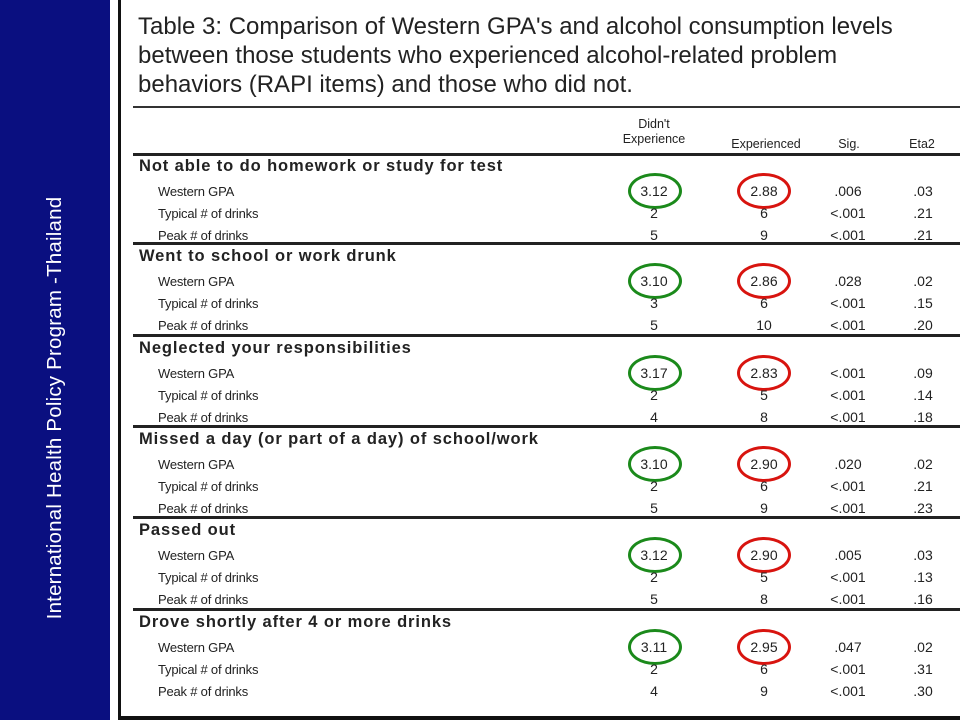 The height and width of the screenshot is (720, 960). What do you see at coordinates (764, 599) in the screenshot?
I see `cell-experienced: 8` at bounding box center [764, 599].